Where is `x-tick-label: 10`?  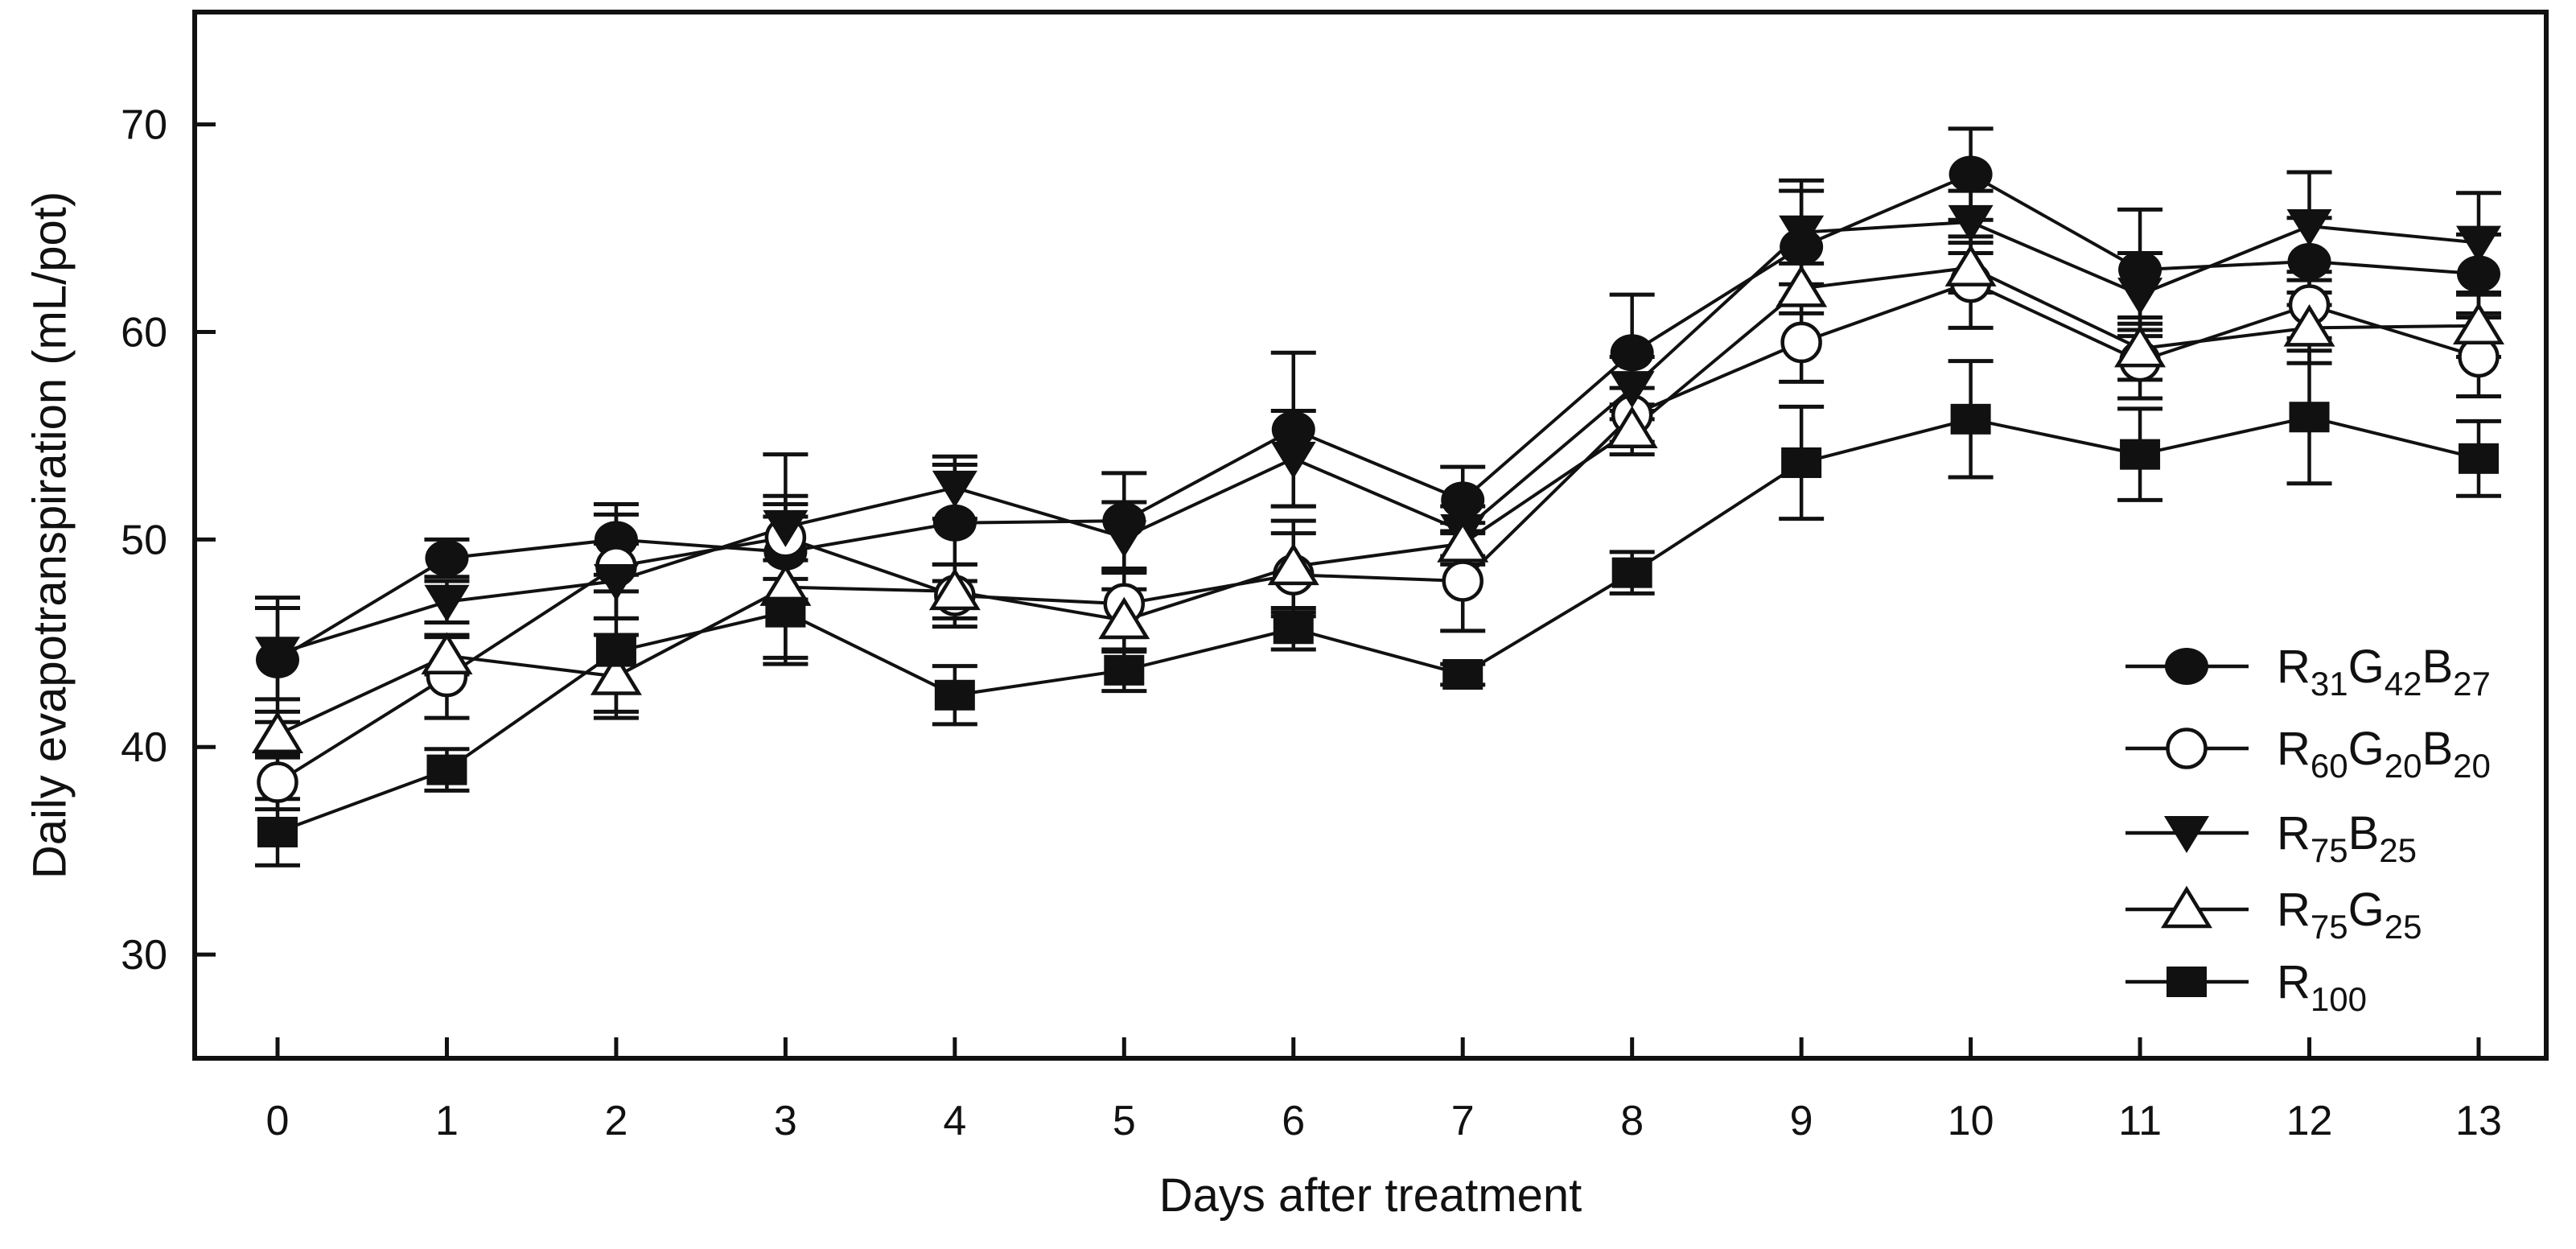
x-tick-label: 10 is located at coordinates (1971, 1121).